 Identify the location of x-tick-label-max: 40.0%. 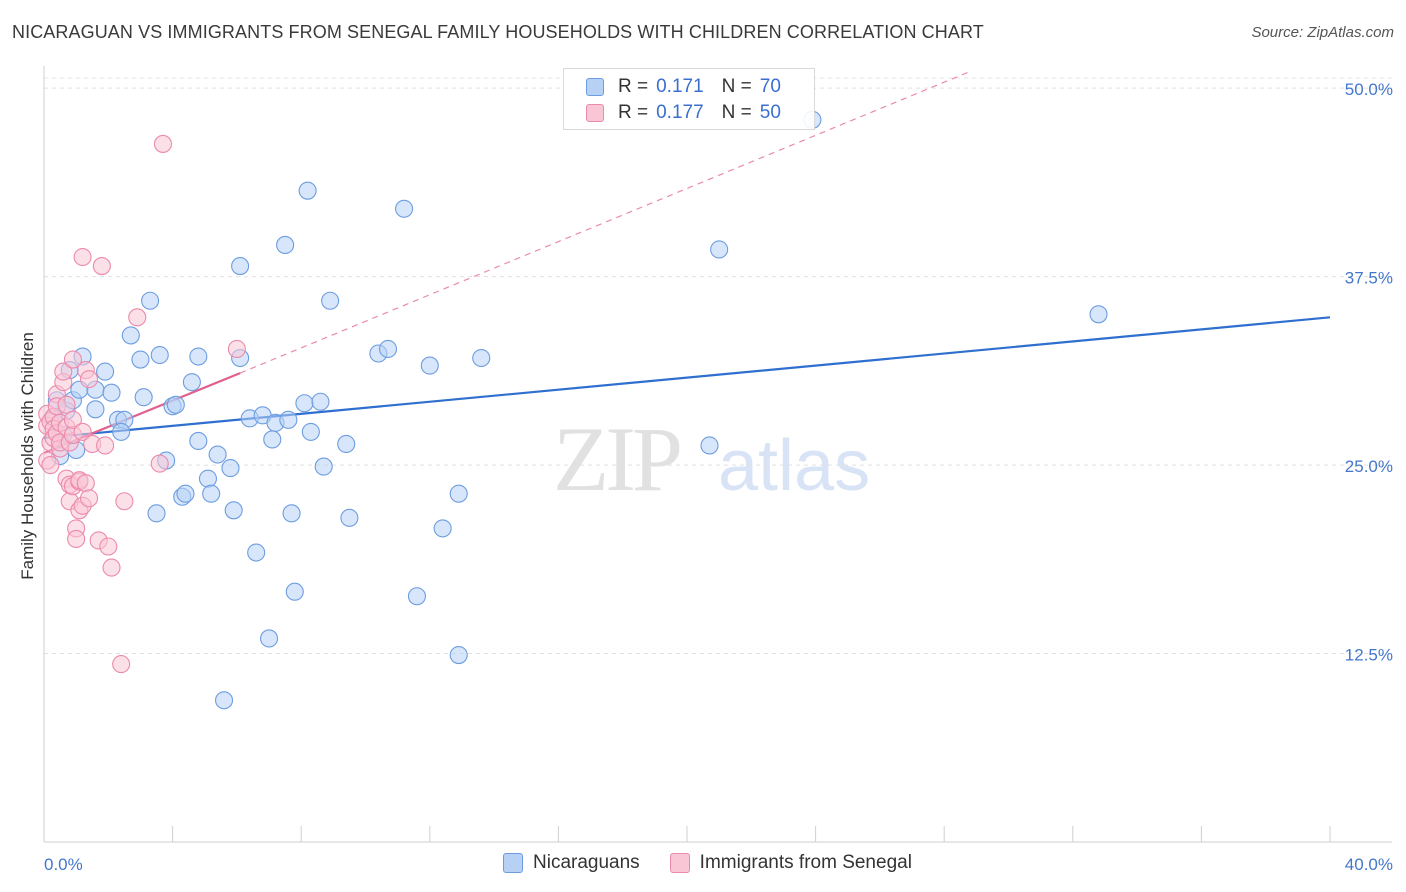
(1369, 864).